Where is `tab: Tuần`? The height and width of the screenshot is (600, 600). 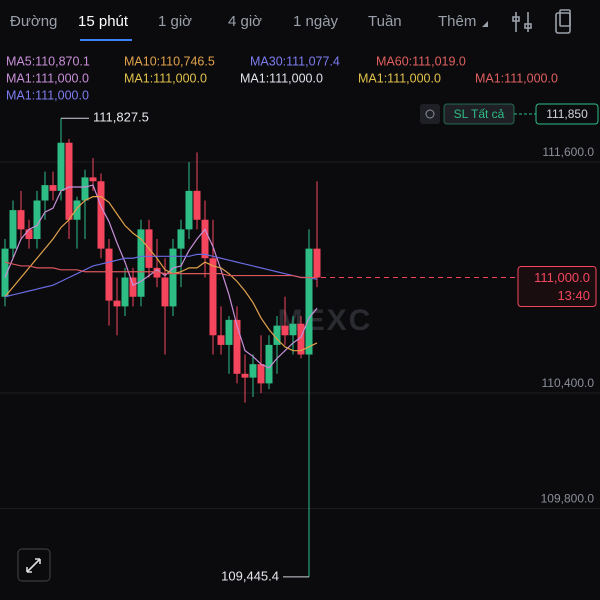 tab: Tuần is located at coordinates (385, 21).